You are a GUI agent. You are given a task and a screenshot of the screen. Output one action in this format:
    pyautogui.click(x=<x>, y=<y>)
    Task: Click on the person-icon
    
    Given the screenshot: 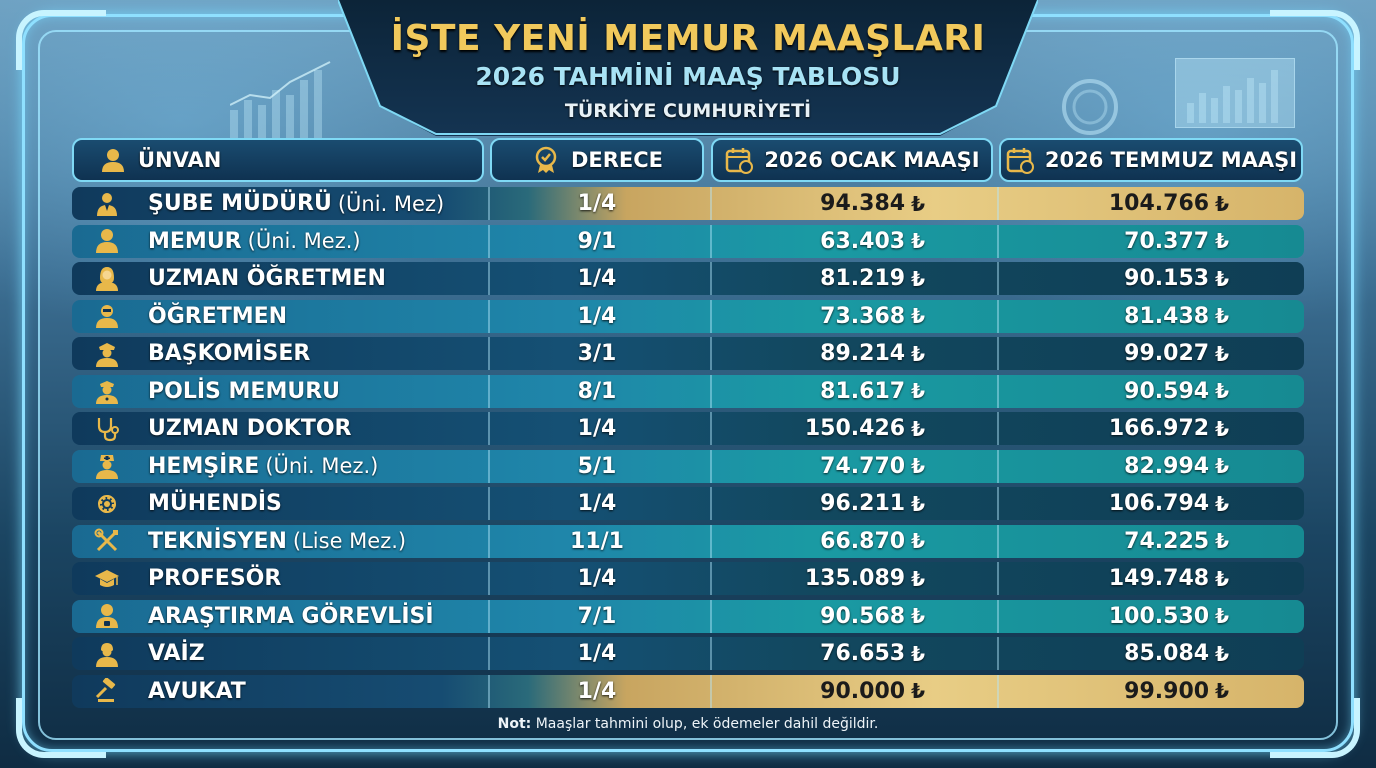 What is the action you would take?
    pyautogui.click(x=107, y=242)
    